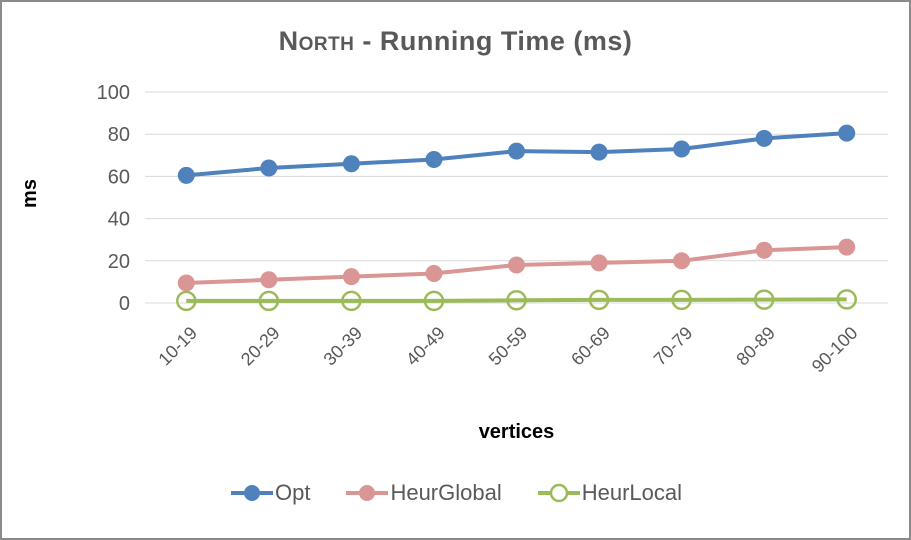  I want to click on chart-title-smallcaps: North, so click(316, 41).